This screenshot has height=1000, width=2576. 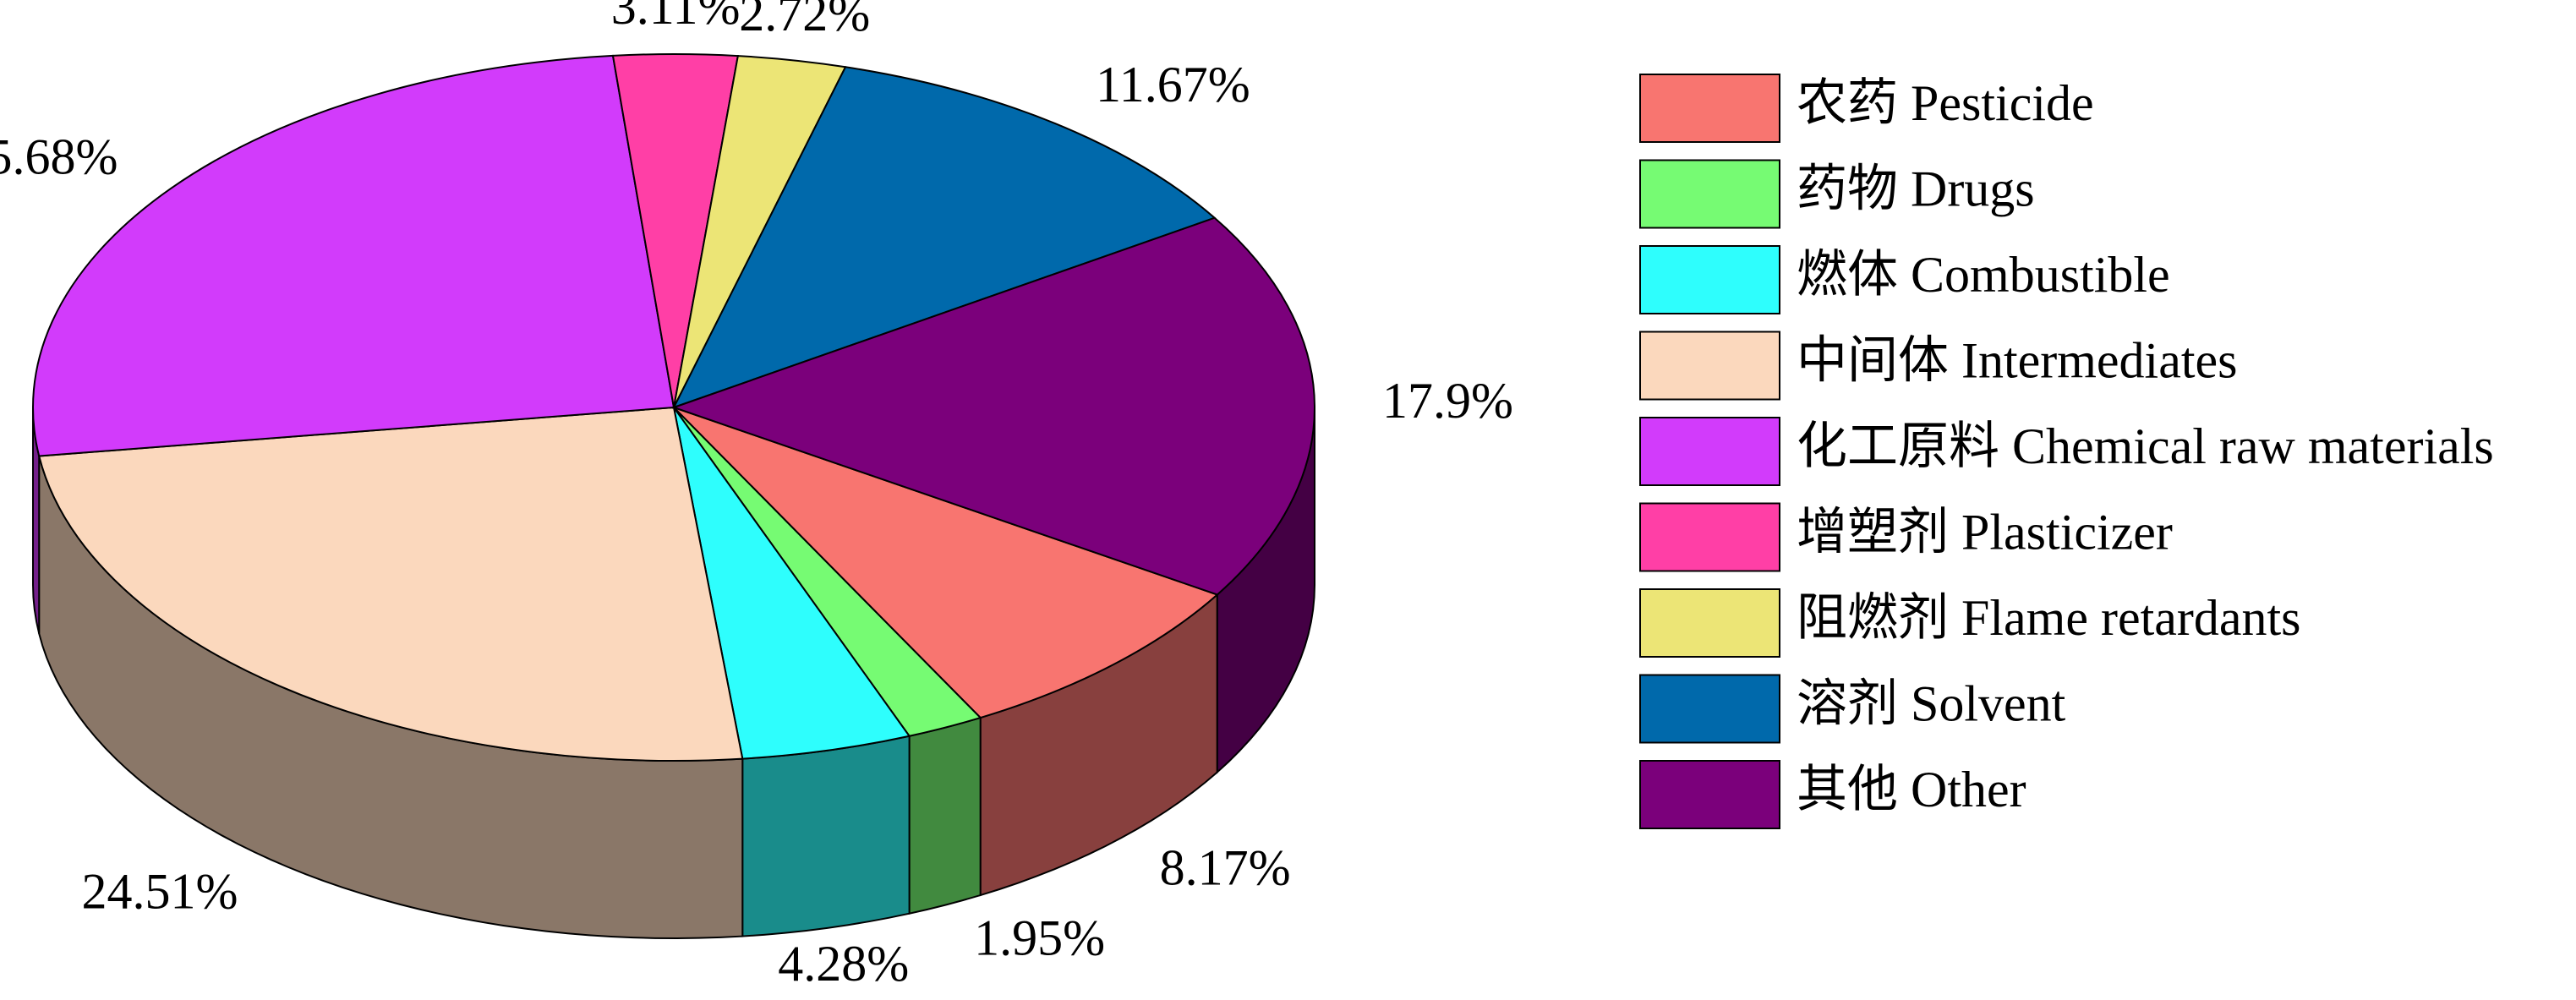 I want to click on legend-label: 增塑剂 Plasticizer, so click(x=1985, y=532).